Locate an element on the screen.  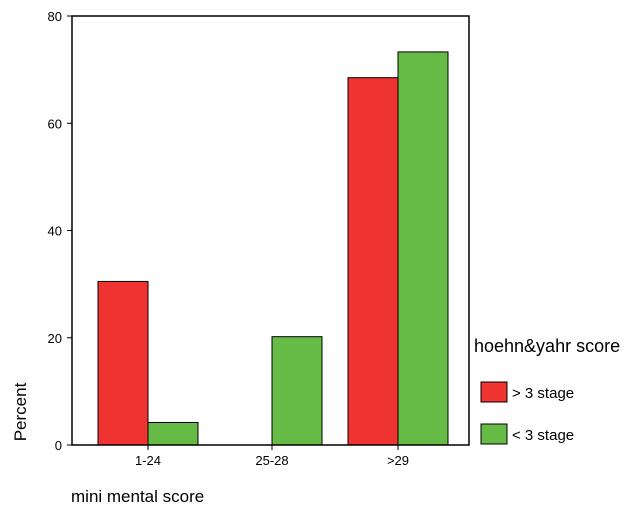
y-tick-label: 20 is located at coordinates (55, 338).